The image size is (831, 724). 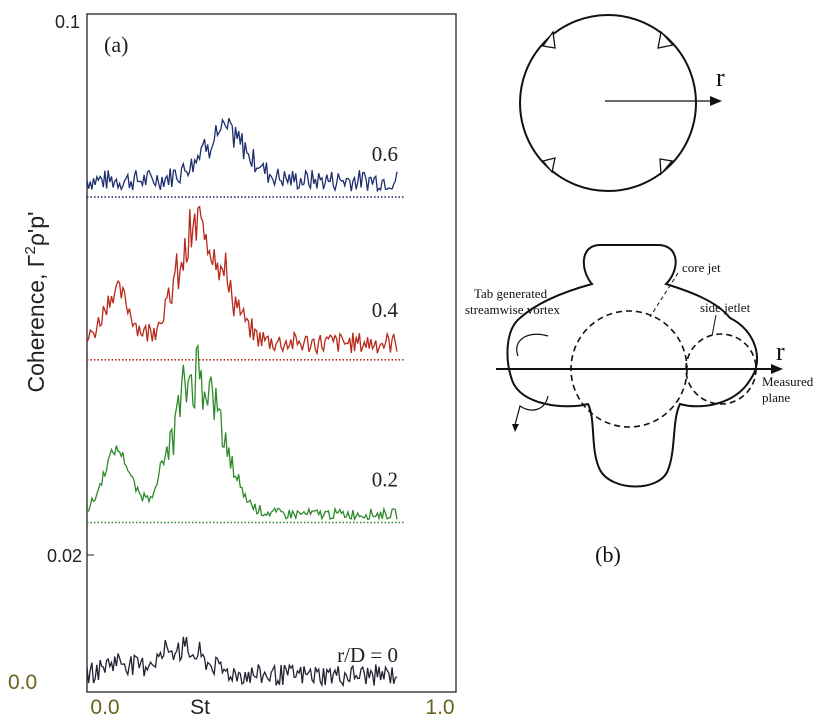 What do you see at coordinates (512, 301) in the screenshot?
I see `tab-vortex-label: Tab generated streamwise vortex` at bounding box center [512, 301].